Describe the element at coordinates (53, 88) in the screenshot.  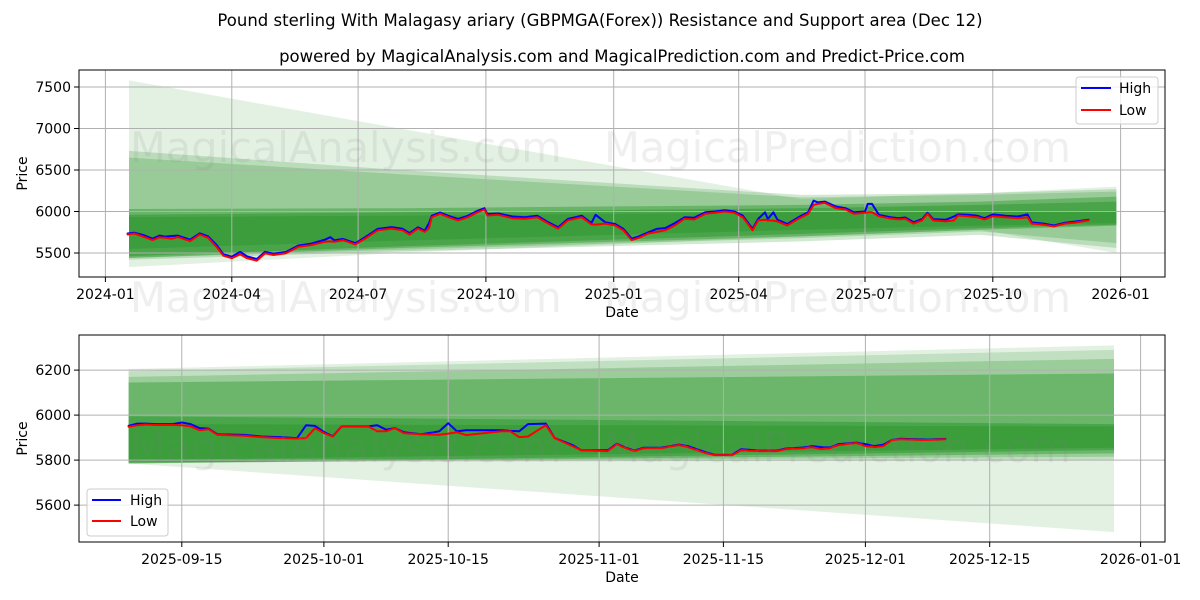
I see `y-tick-label: 7500` at that location.